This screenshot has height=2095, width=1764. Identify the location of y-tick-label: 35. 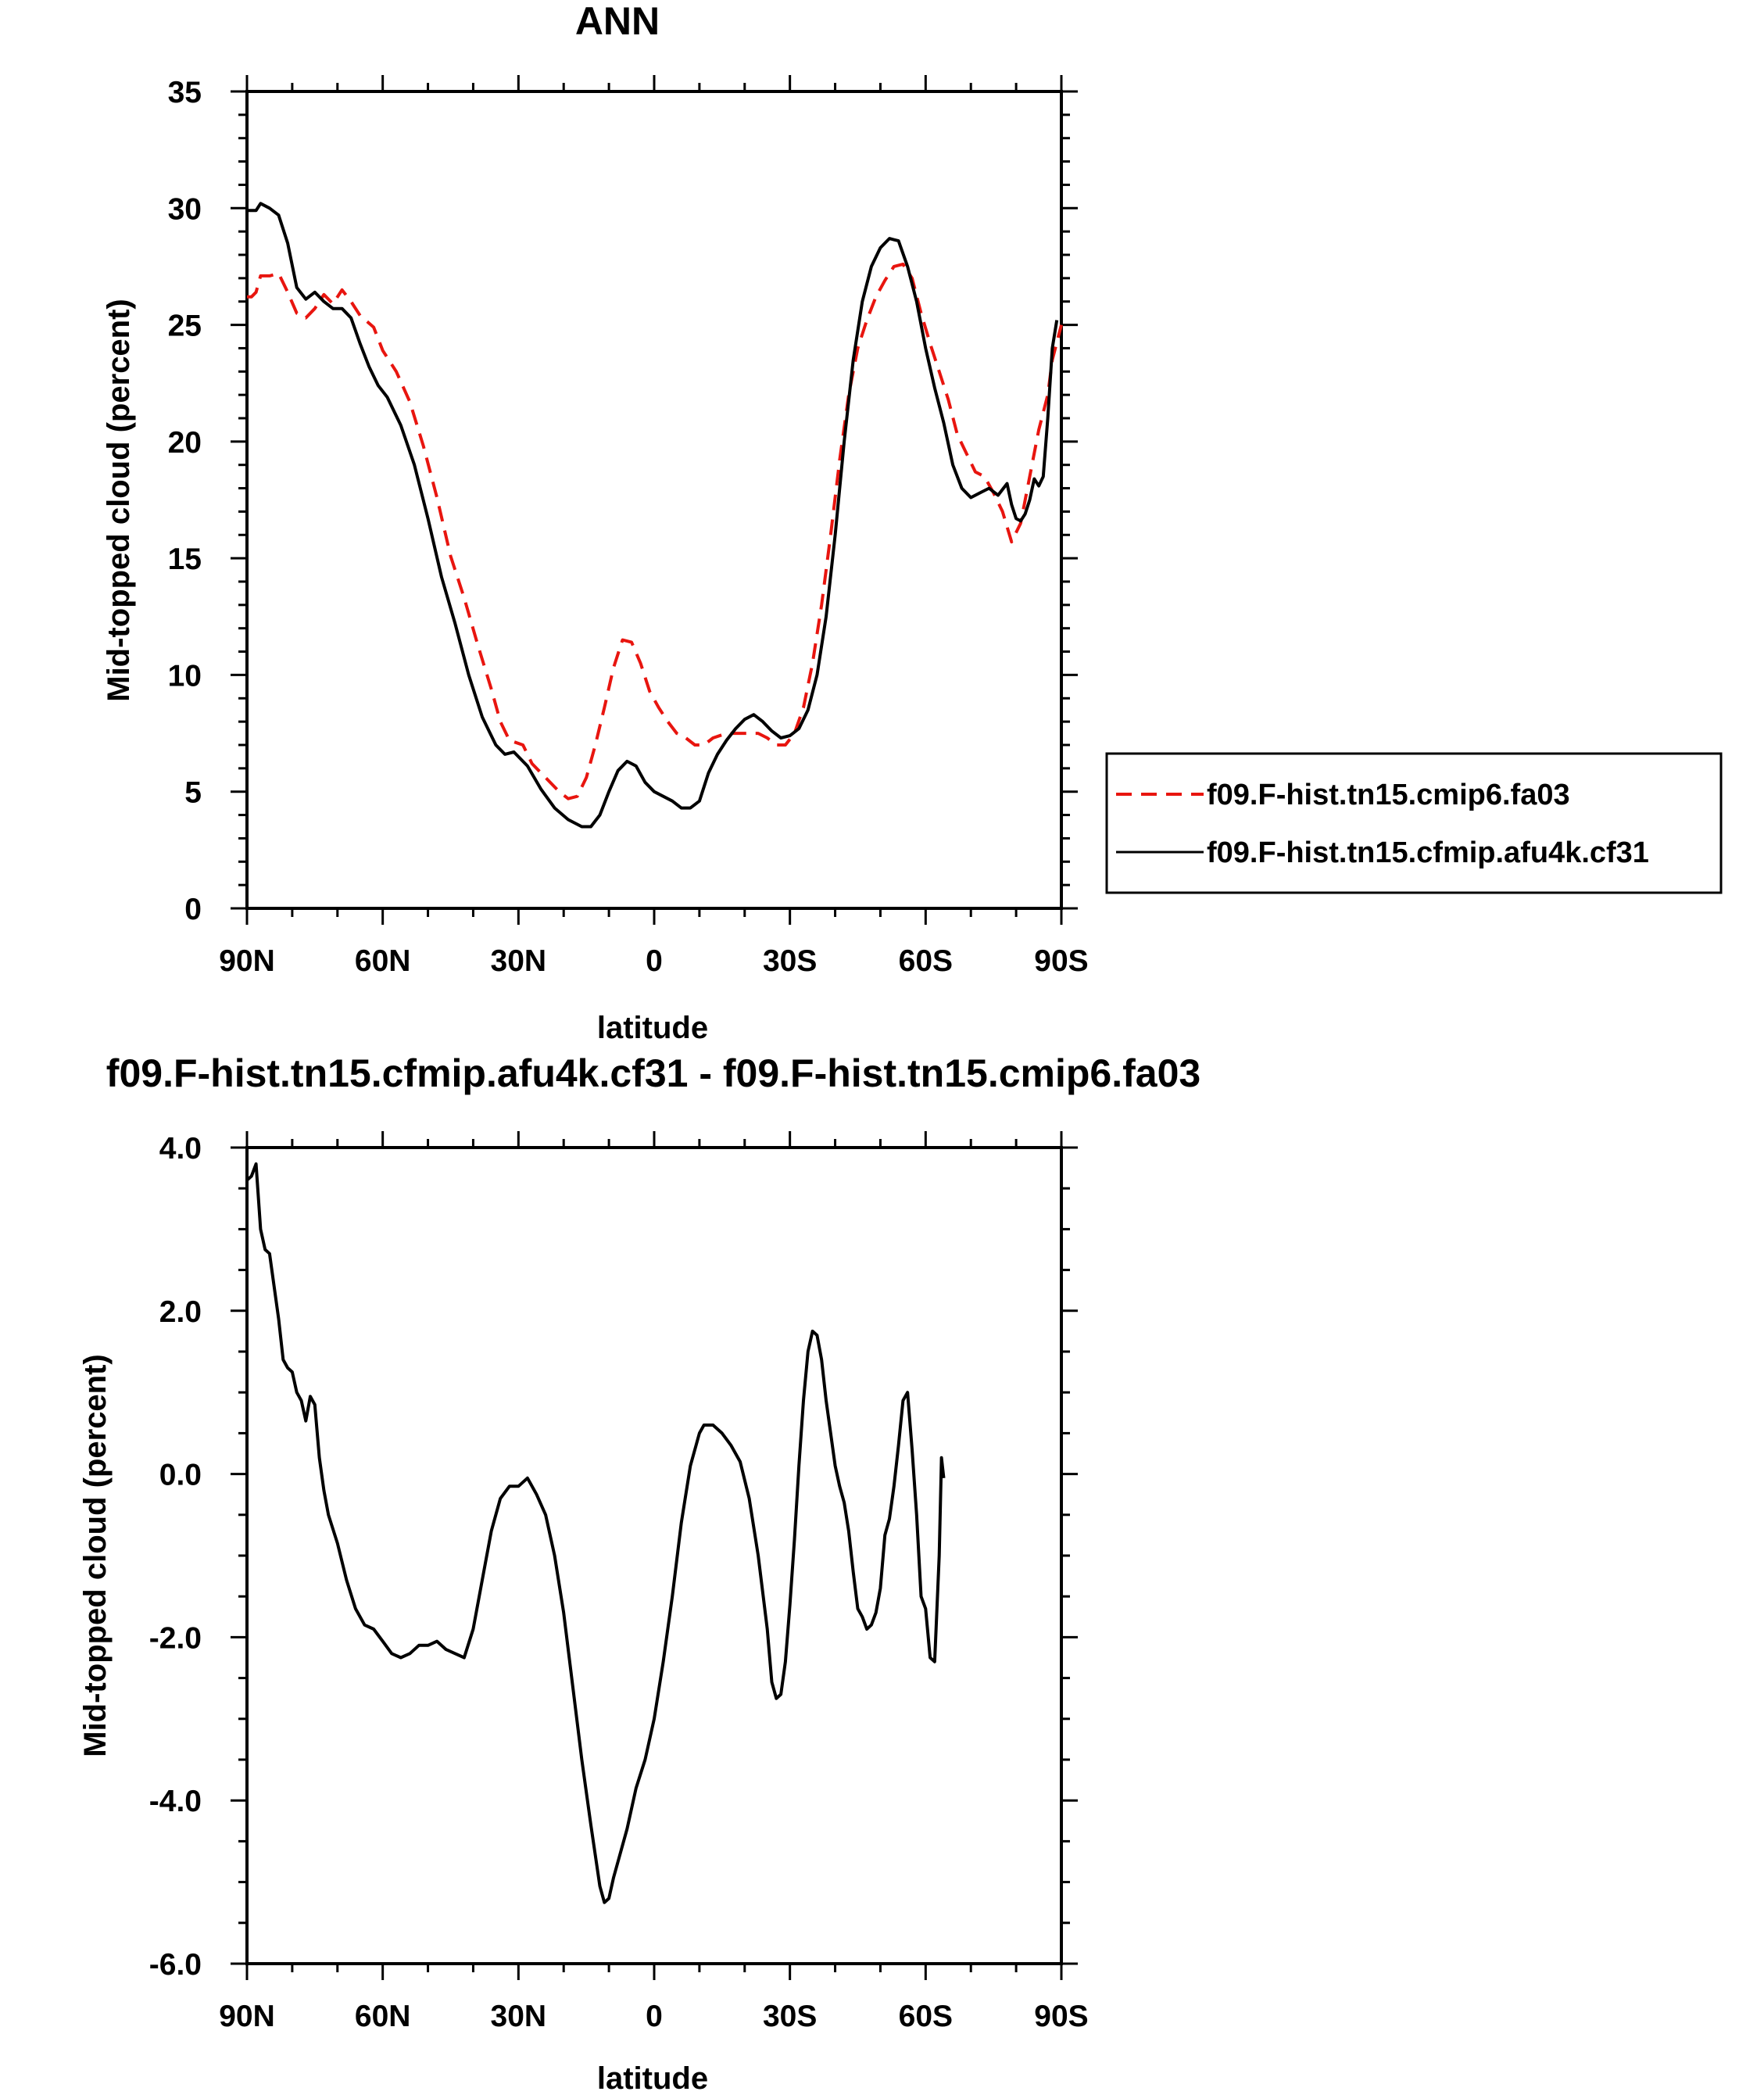
(185, 92).